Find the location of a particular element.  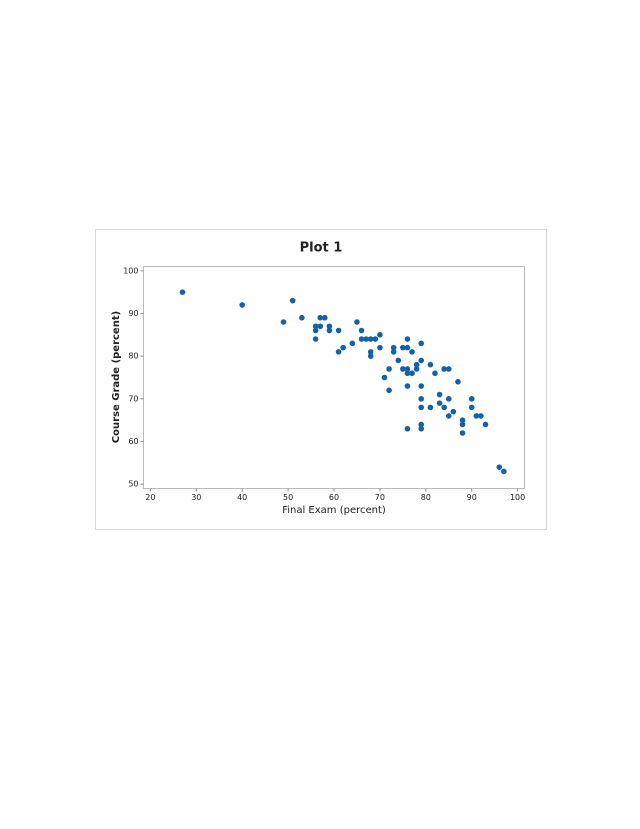

x-axis-label: Final Exam (percent) is located at coordinates (334, 510).